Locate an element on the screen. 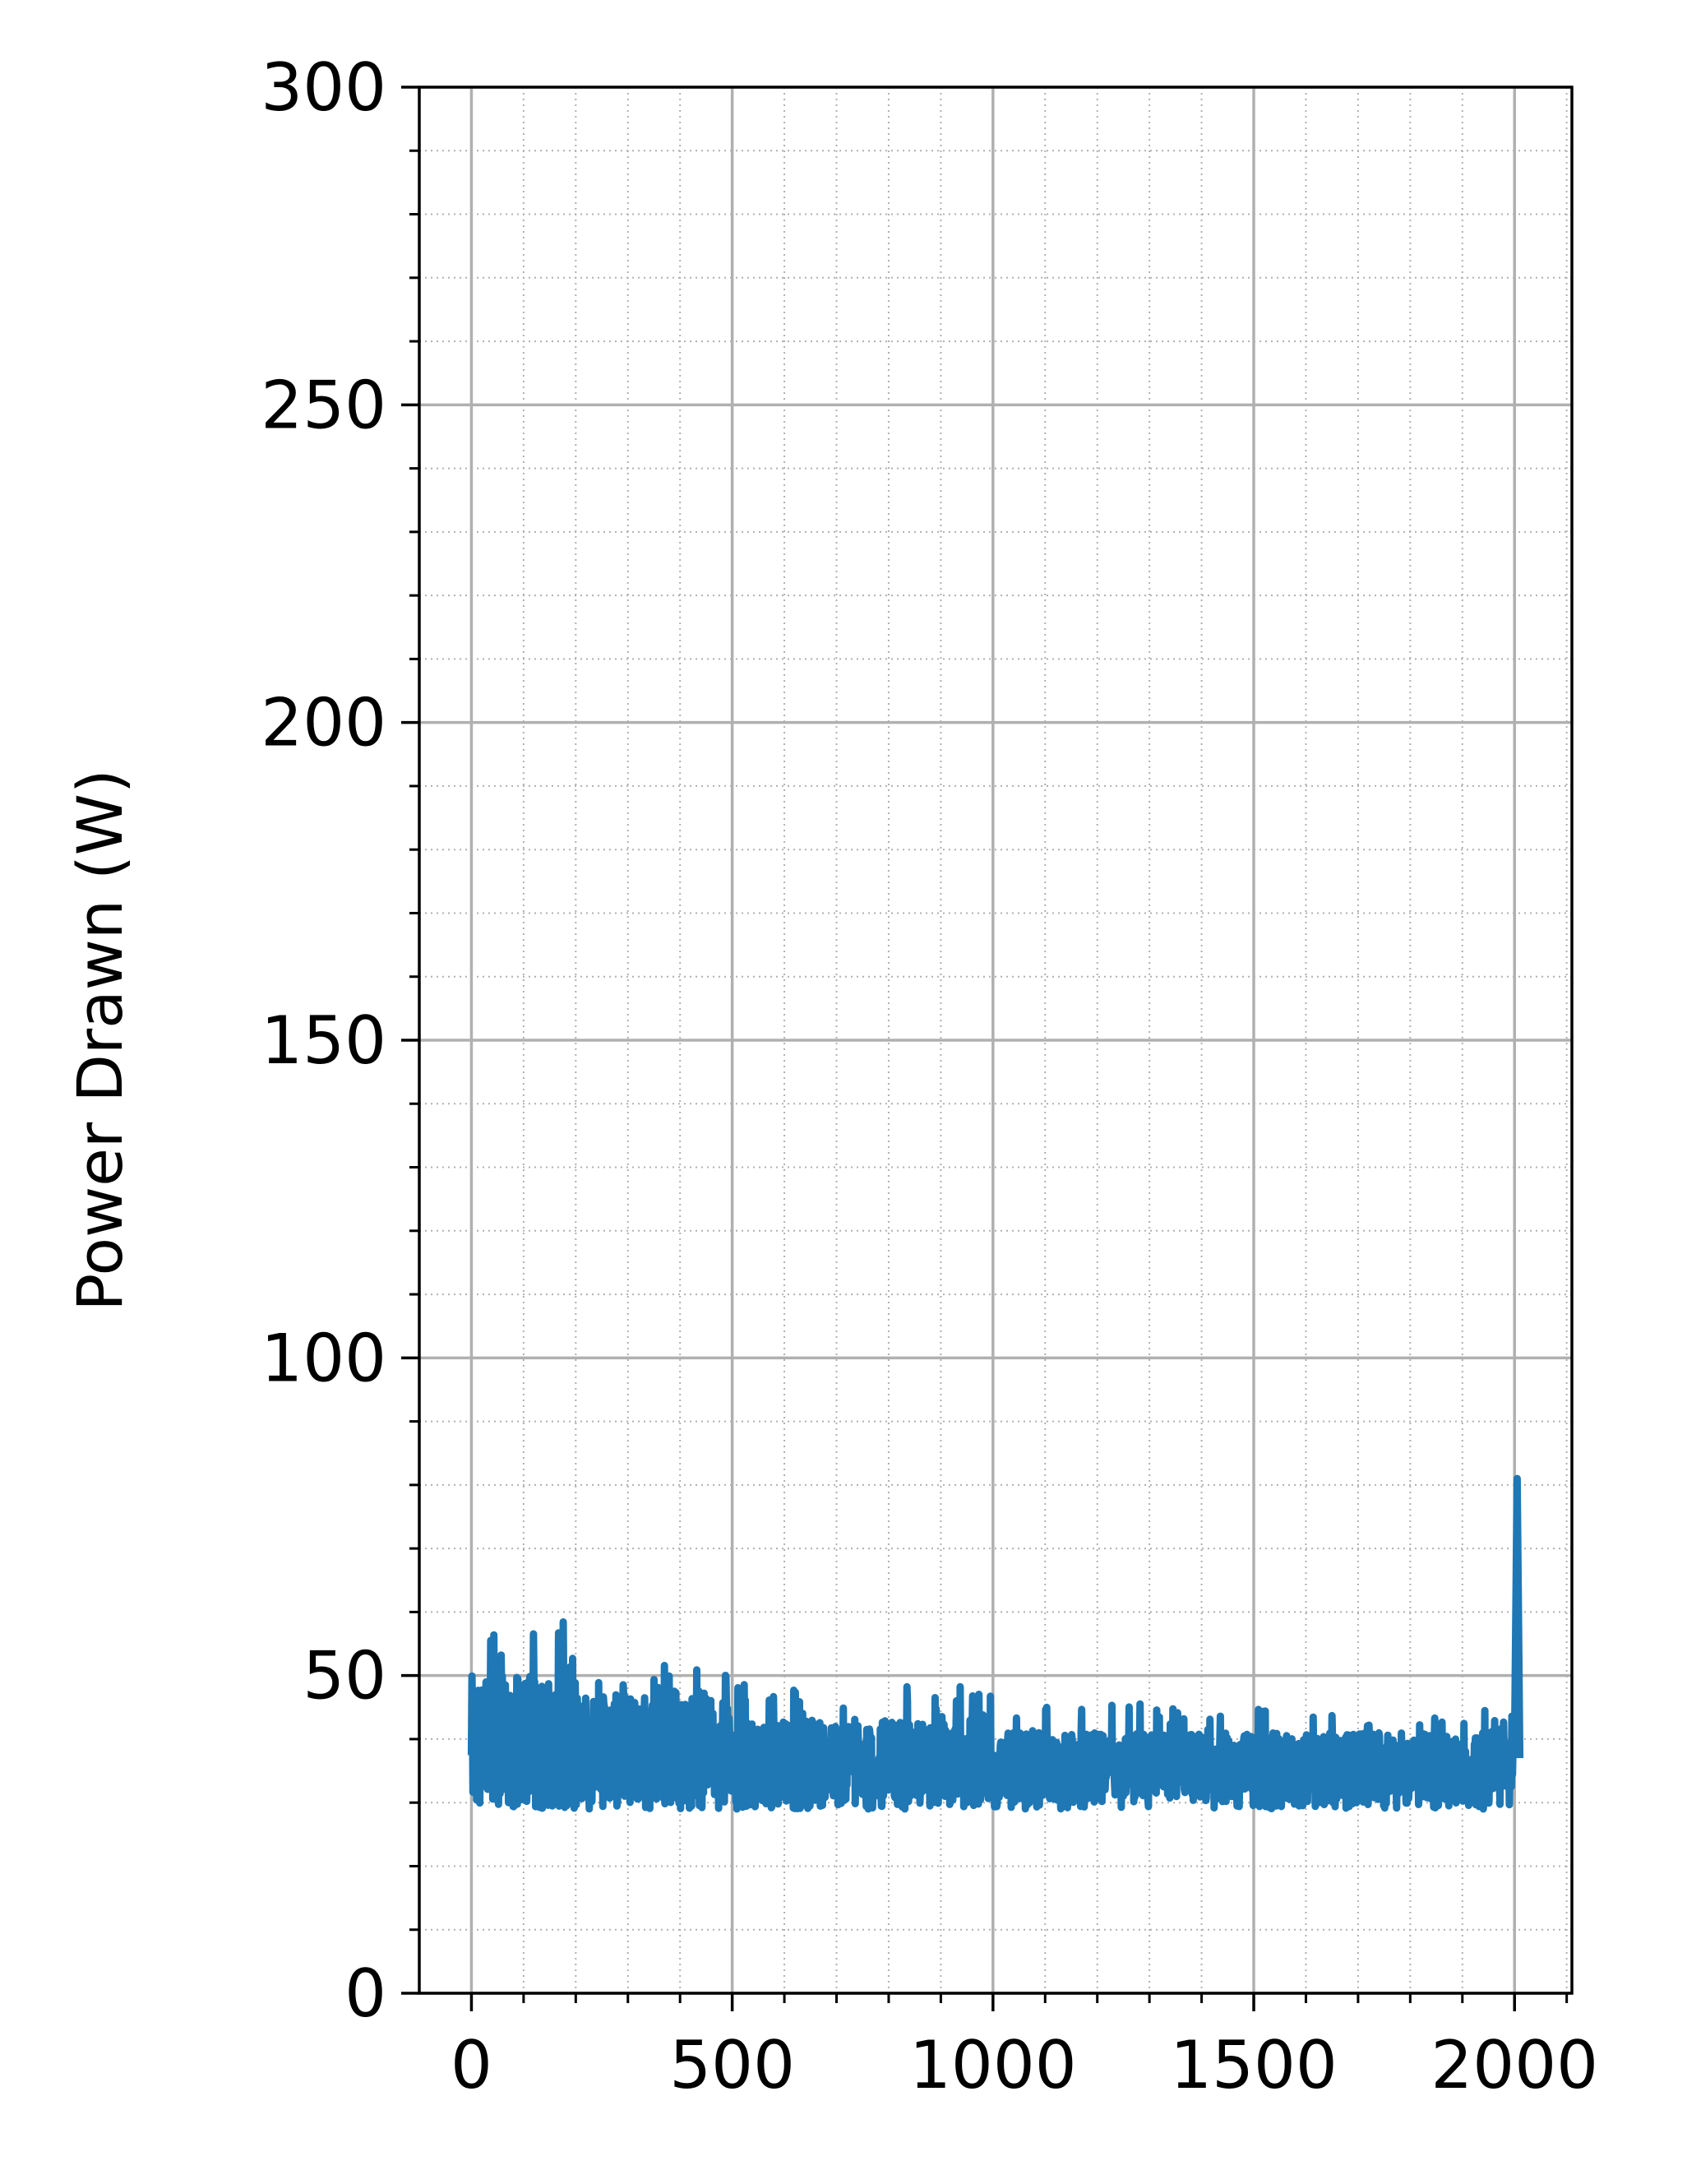 Image resolution: width=1687 pixels, height=2184 pixels. y-tick-label: 0 is located at coordinates (365, 1993).